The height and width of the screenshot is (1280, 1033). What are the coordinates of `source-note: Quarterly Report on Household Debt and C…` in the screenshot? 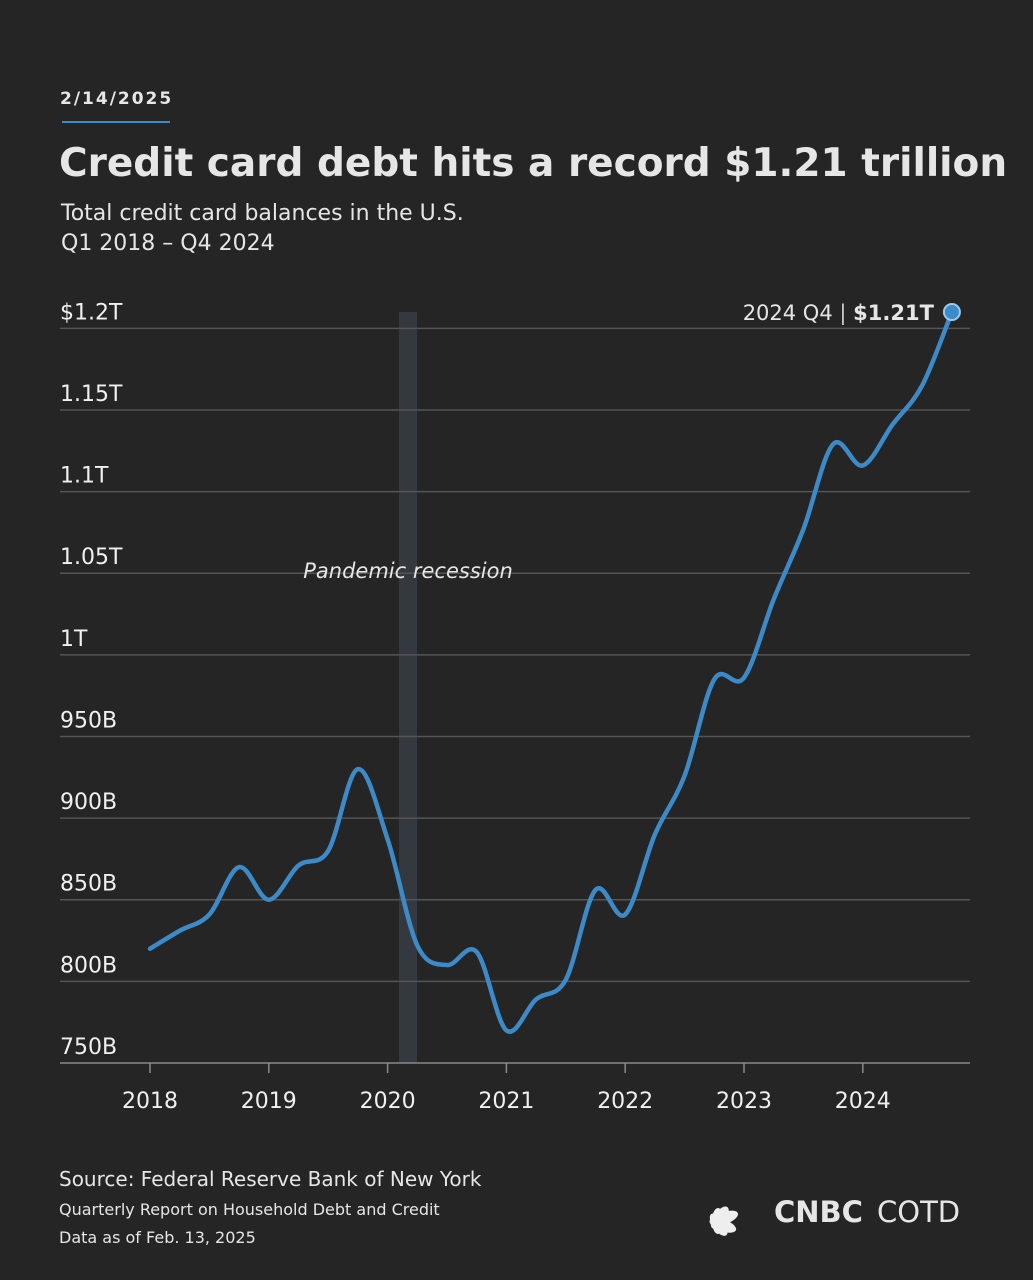 It's located at (249, 1209).